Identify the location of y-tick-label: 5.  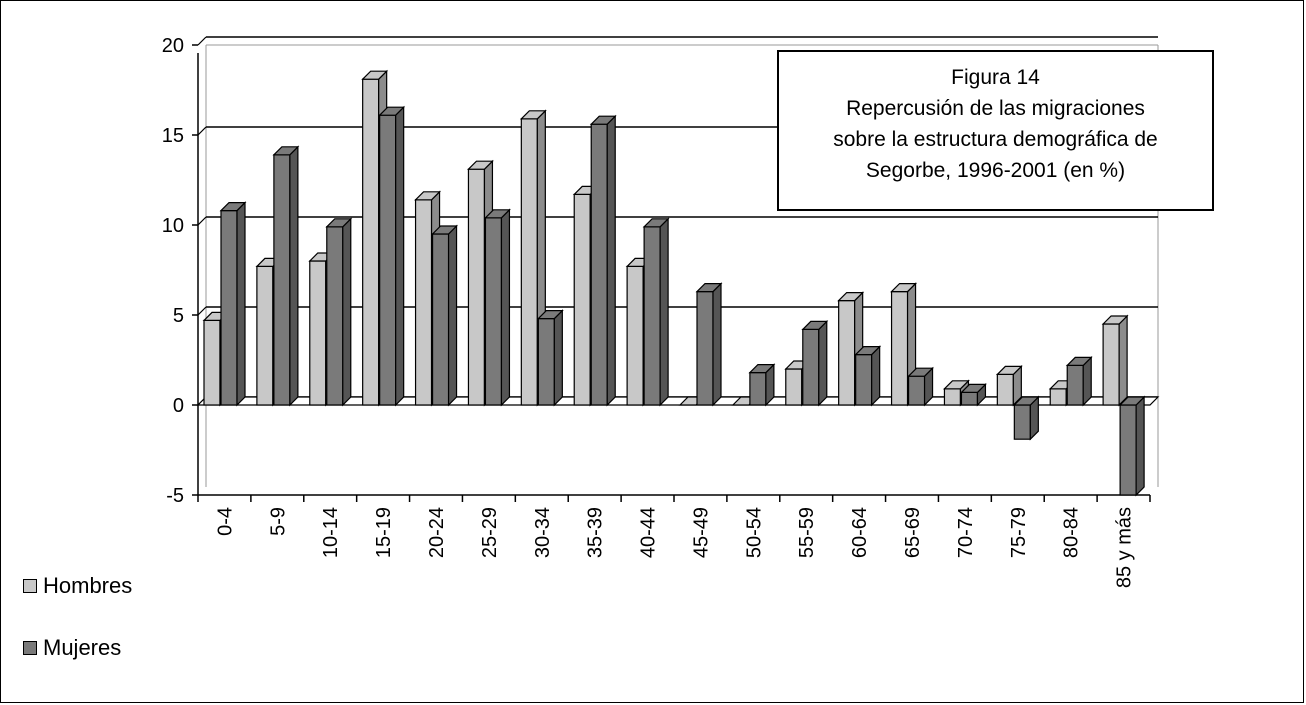
(178, 316).